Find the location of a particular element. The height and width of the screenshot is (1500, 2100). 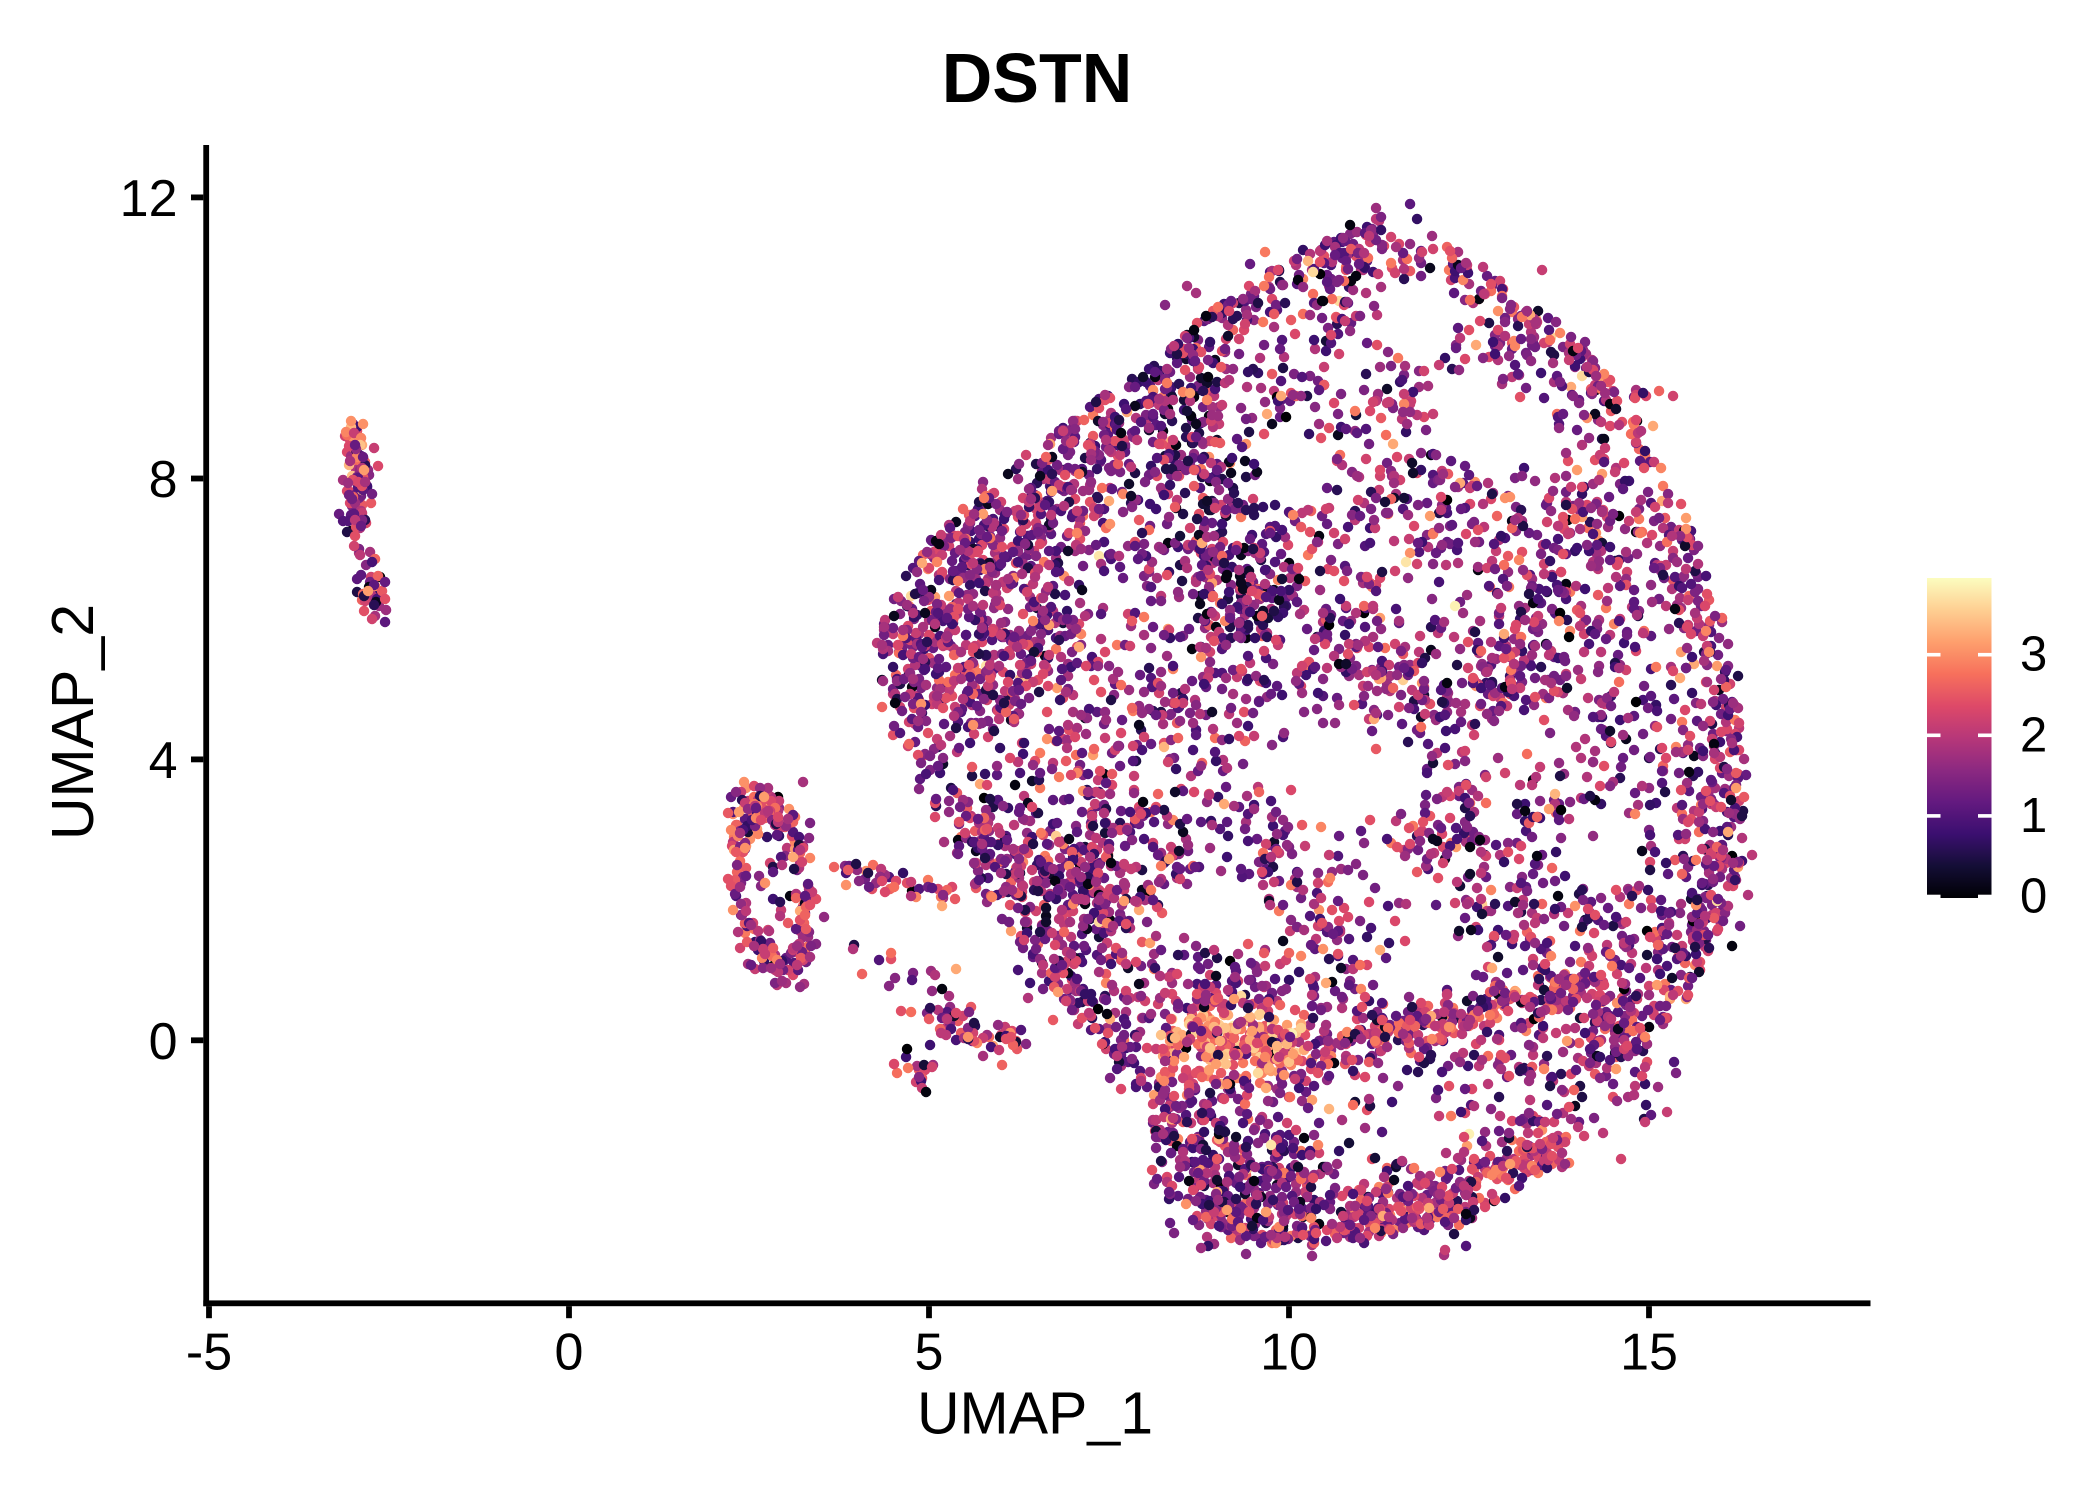

svg-text: 3 is located at coordinates (2033, 655).